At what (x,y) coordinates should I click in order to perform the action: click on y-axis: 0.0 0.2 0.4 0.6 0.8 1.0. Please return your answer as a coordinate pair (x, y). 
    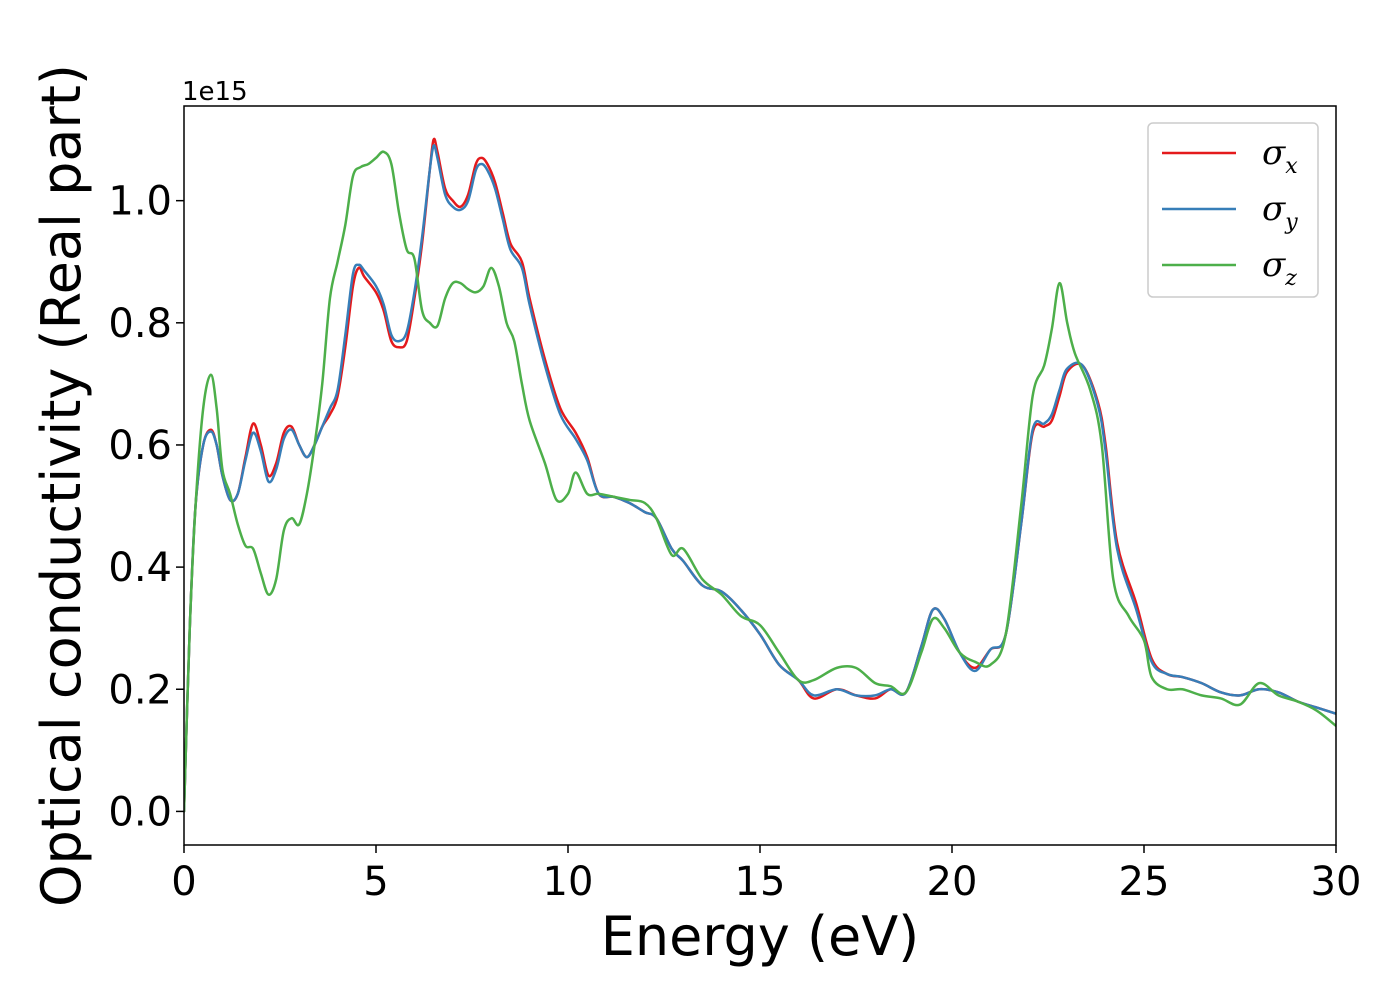
    Looking at the image, I should click on (146, 507).